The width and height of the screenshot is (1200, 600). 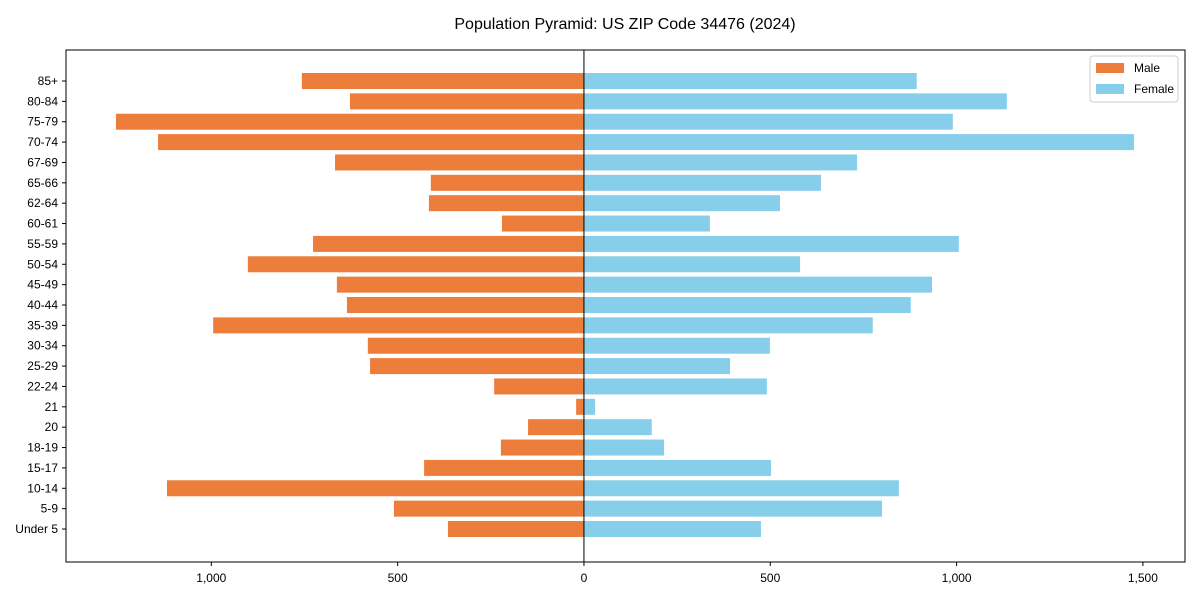 What do you see at coordinates (50, 509) in the screenshot?
I see `y-tick-label: 5-9` at bounding box center [50, 509].